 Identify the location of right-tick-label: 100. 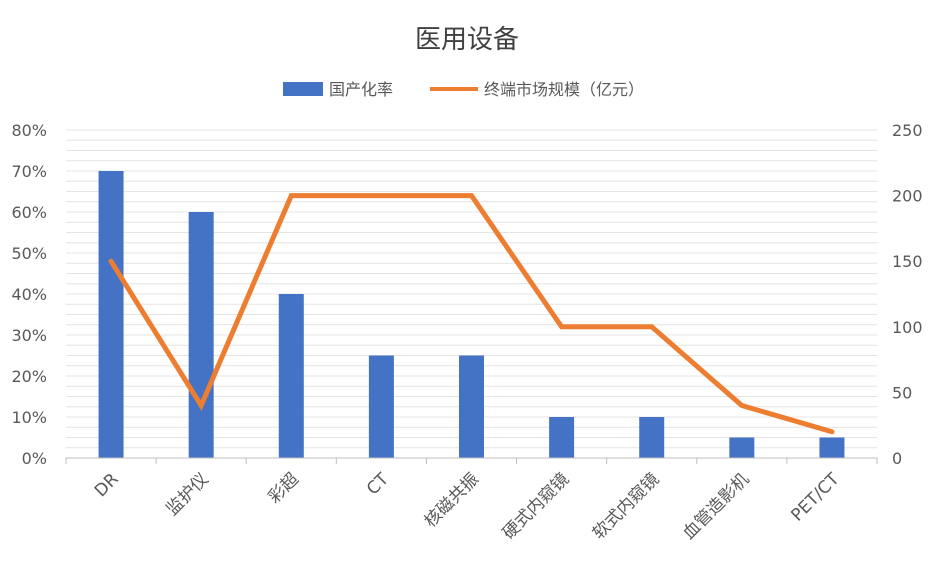
(907, 327).